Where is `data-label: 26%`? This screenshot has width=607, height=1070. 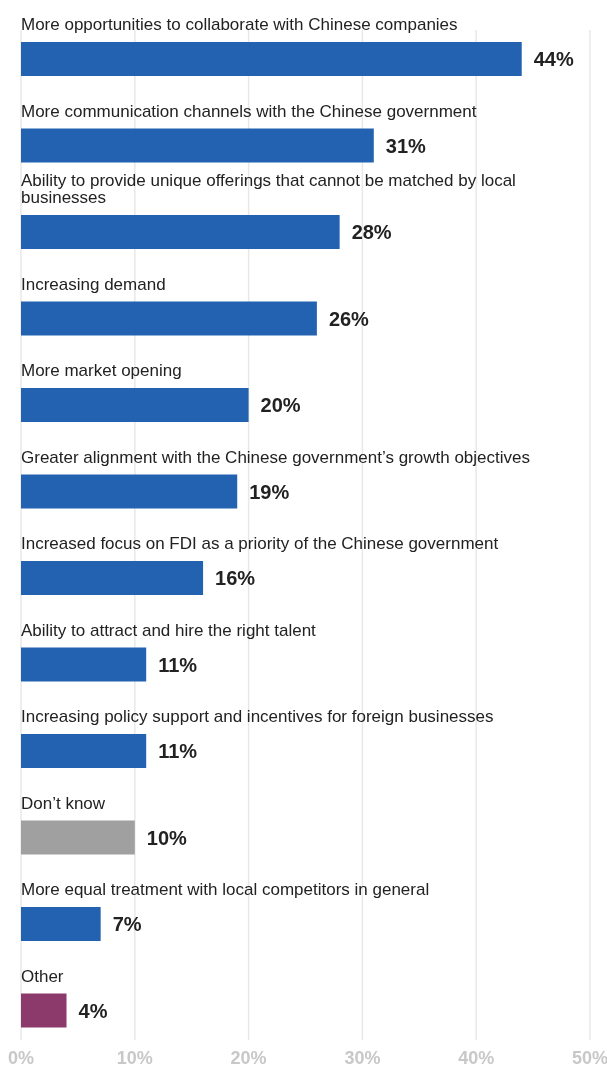
data-label: 26% is located at coordinates (349, 318).